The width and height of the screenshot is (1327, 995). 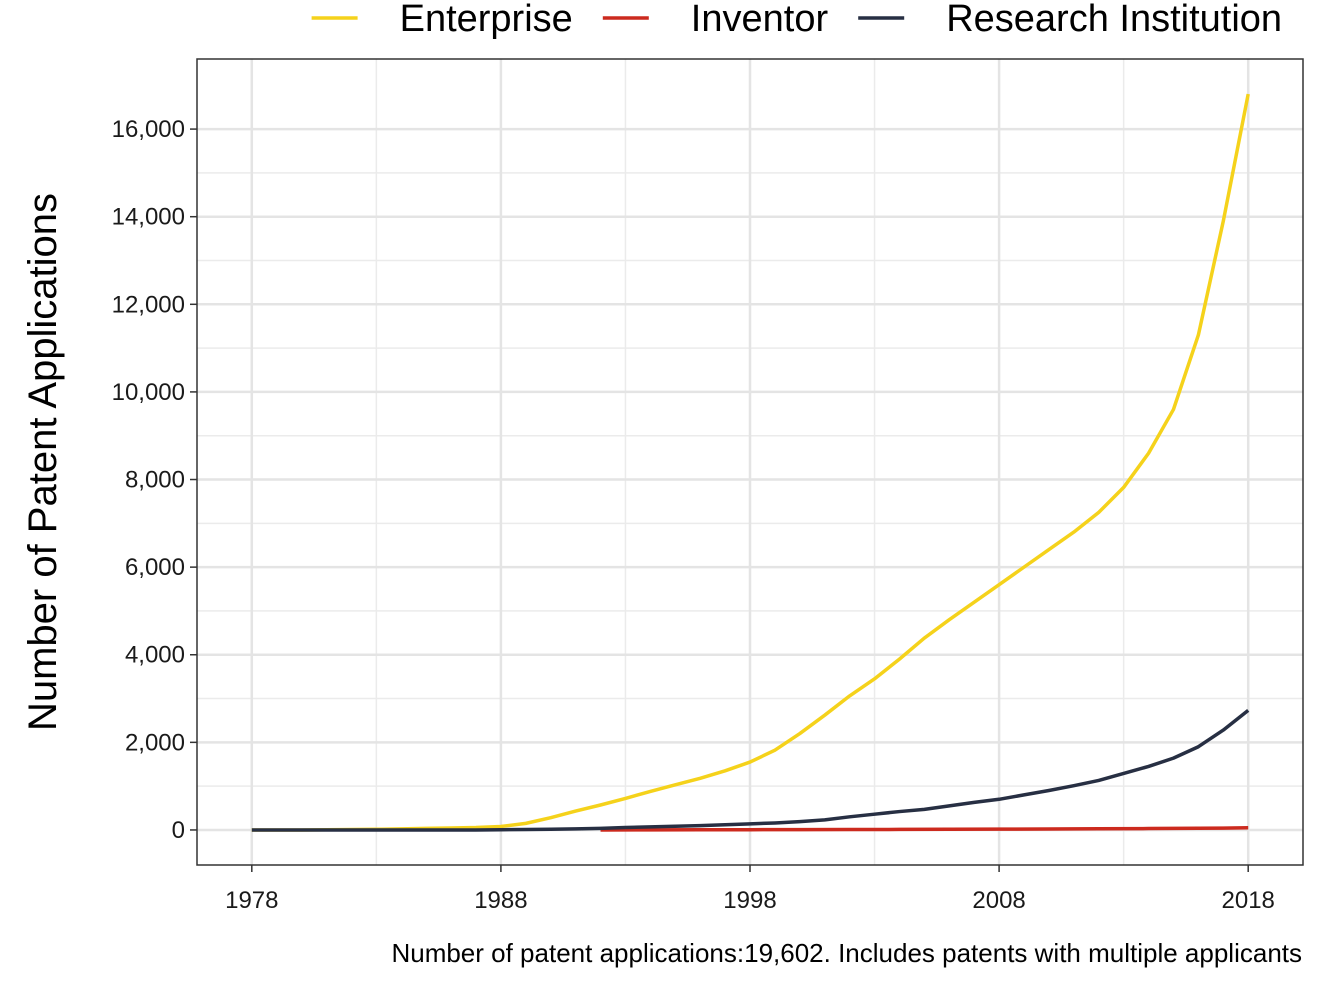 What do you see at coordinates (155, 567) in the screenshot?
I see `y-tick-label: 6,000` at bounding box center [155, 567].